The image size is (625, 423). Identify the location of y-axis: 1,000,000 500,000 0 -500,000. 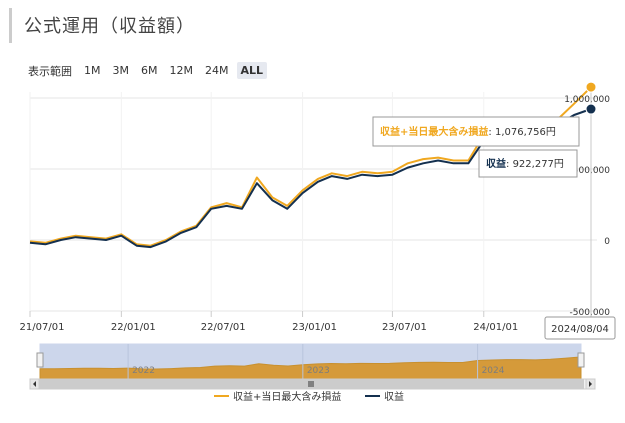
(587, 206).